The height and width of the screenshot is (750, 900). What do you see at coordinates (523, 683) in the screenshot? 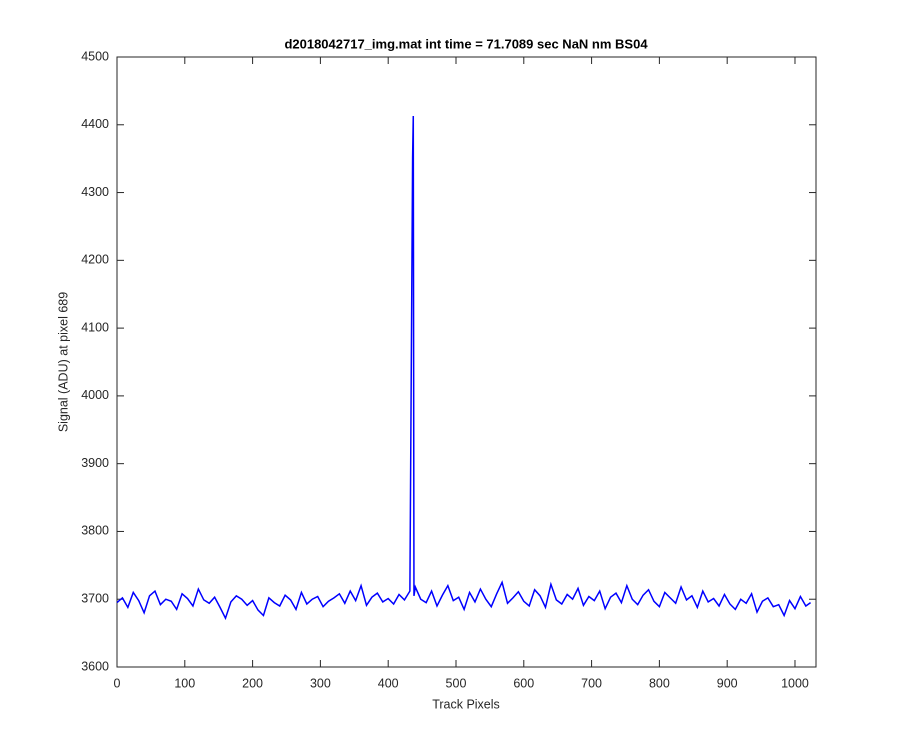
I see `x-tick-label: 600` at bounding box center [523, 683].